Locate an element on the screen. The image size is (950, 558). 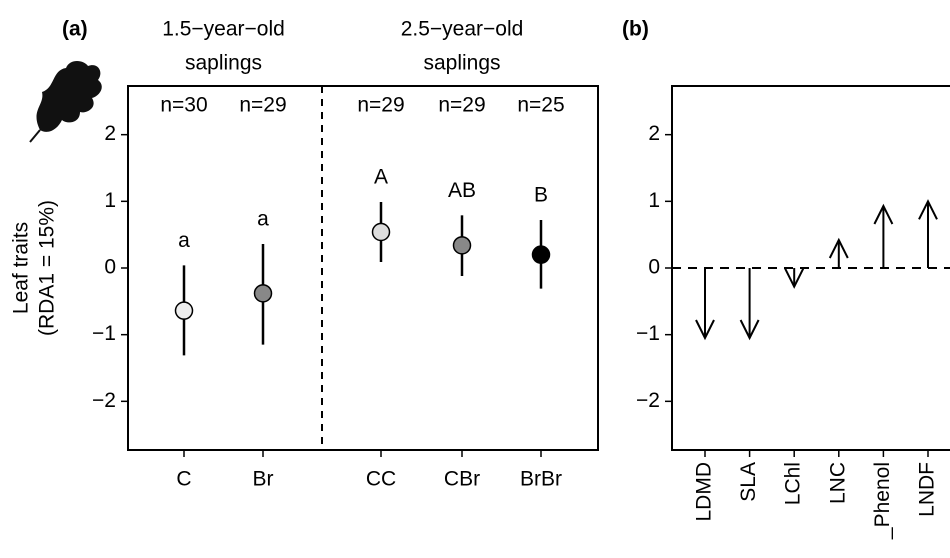
x-tick-label: SLA is located at coordinates (748, 482).